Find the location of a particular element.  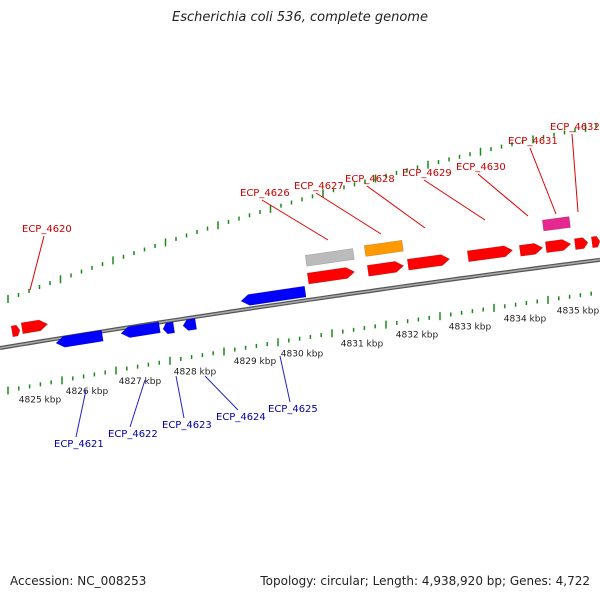

scale-label: 4831 kbp is located at coordinates (362, 344).